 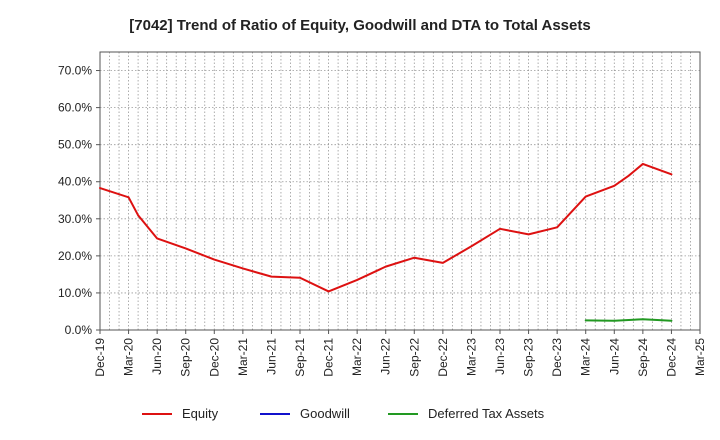 I want to click on x-tick-label: Mar-23, so click(x=471, y=357).